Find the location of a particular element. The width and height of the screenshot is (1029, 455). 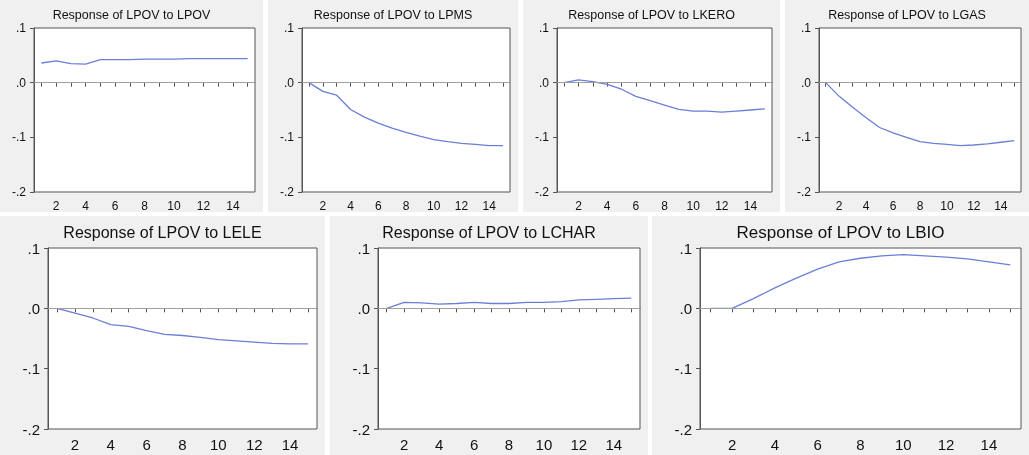

chart-title: Response of LPOV to LPMS is located at coordinates (393, 14).